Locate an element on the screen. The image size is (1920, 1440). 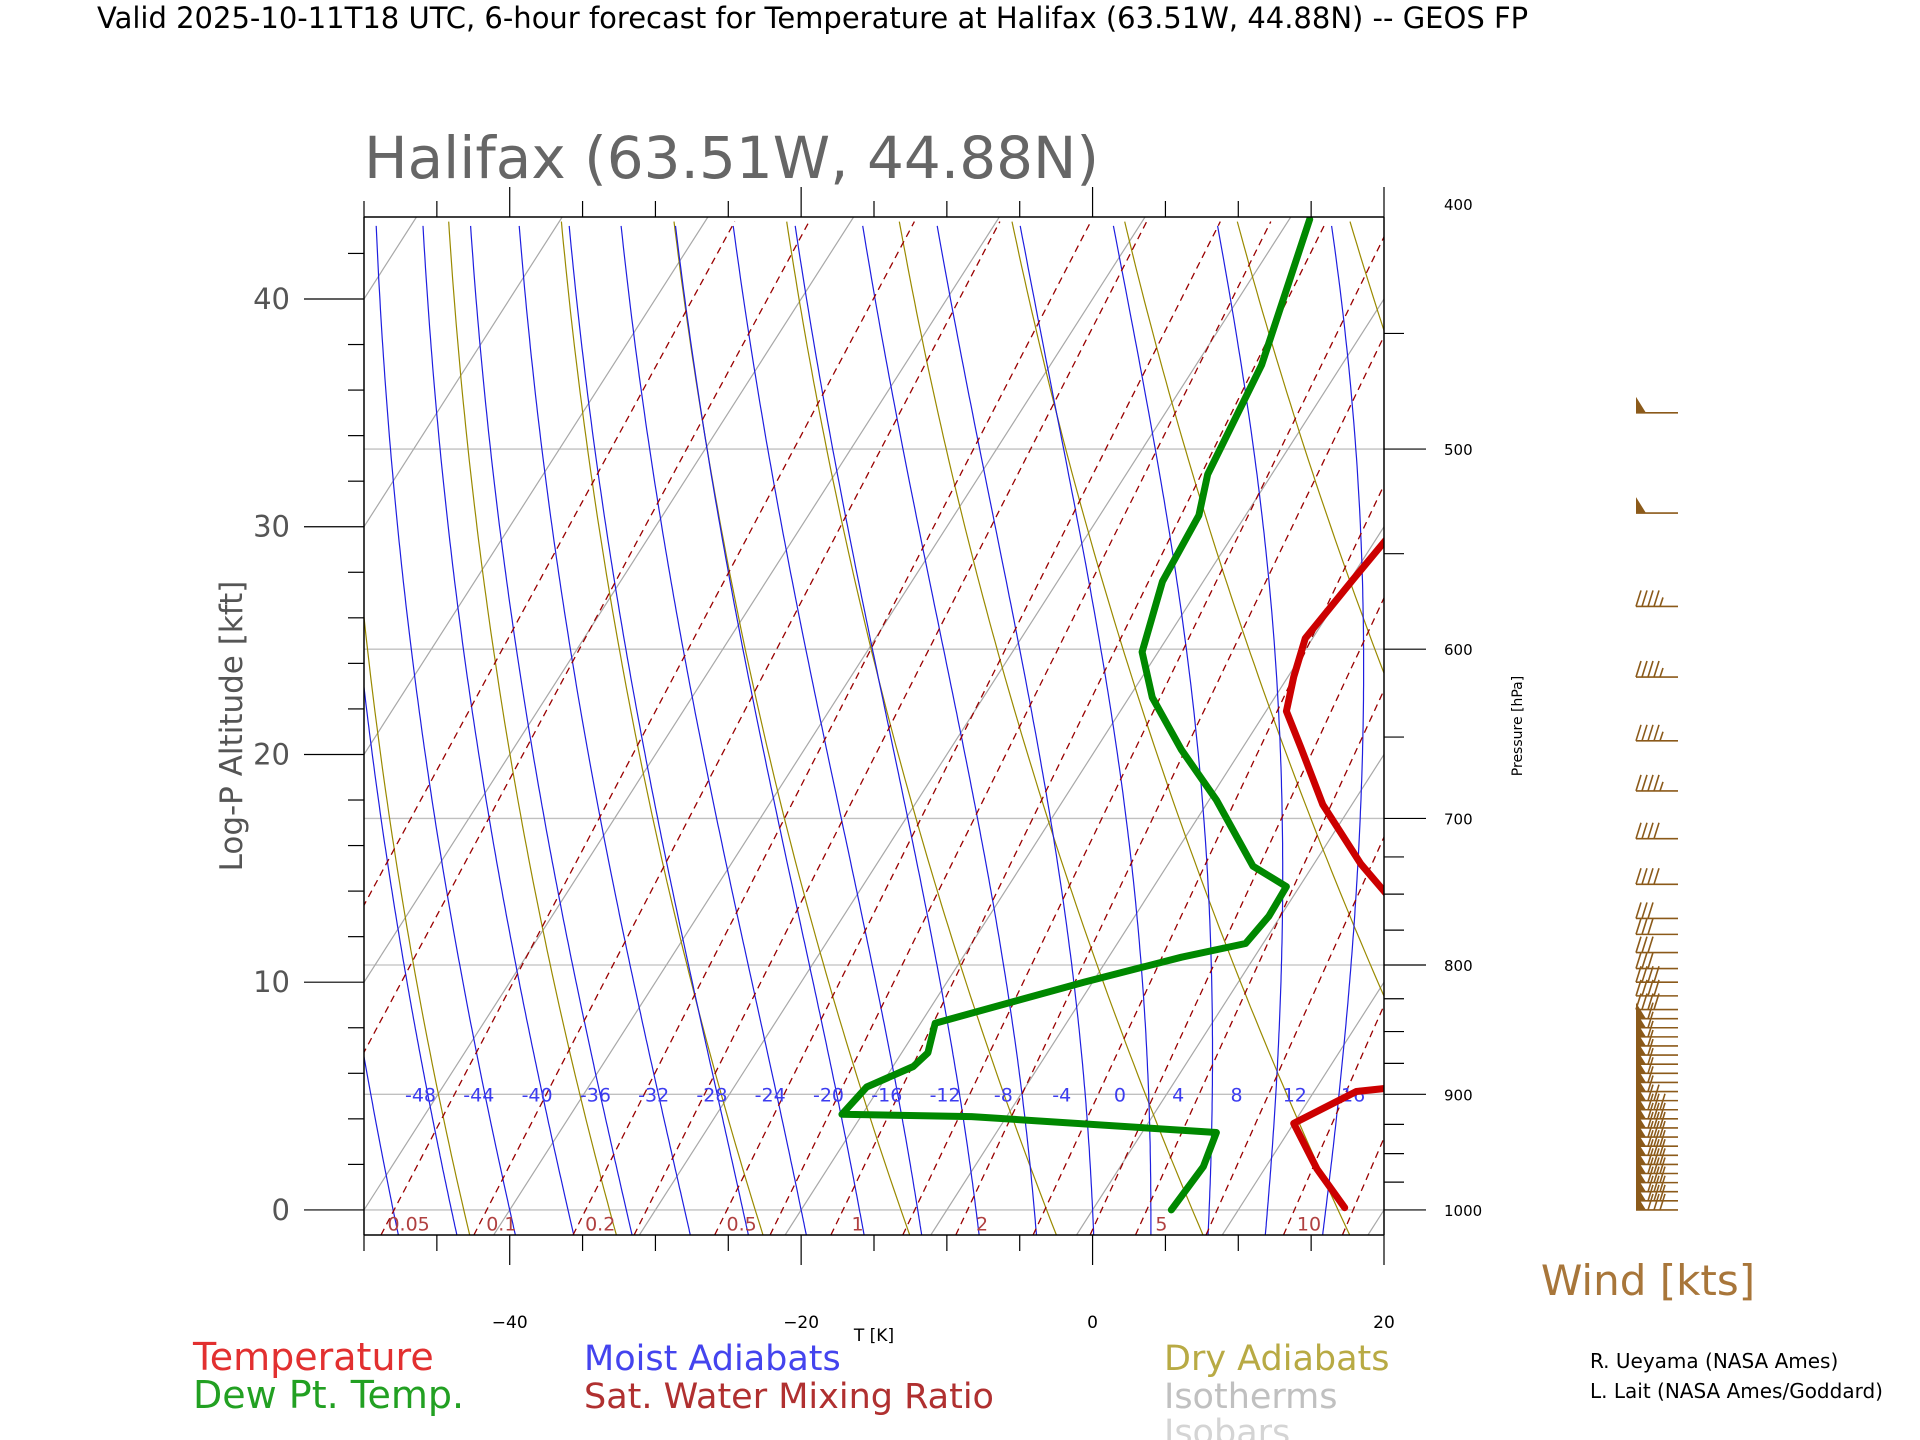
moist-adiabat-label: -20 is located at coordinates (828, 1095).